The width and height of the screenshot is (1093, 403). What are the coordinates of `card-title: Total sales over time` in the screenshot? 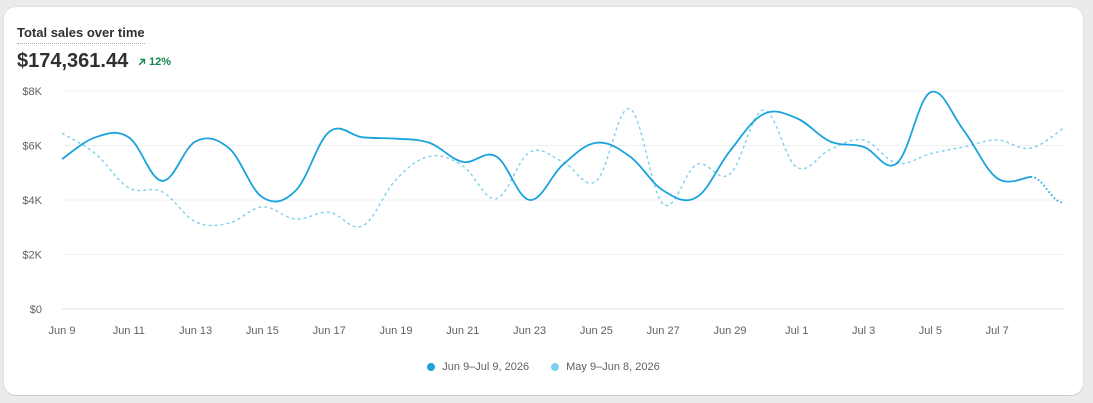 It's located at (81, 34).